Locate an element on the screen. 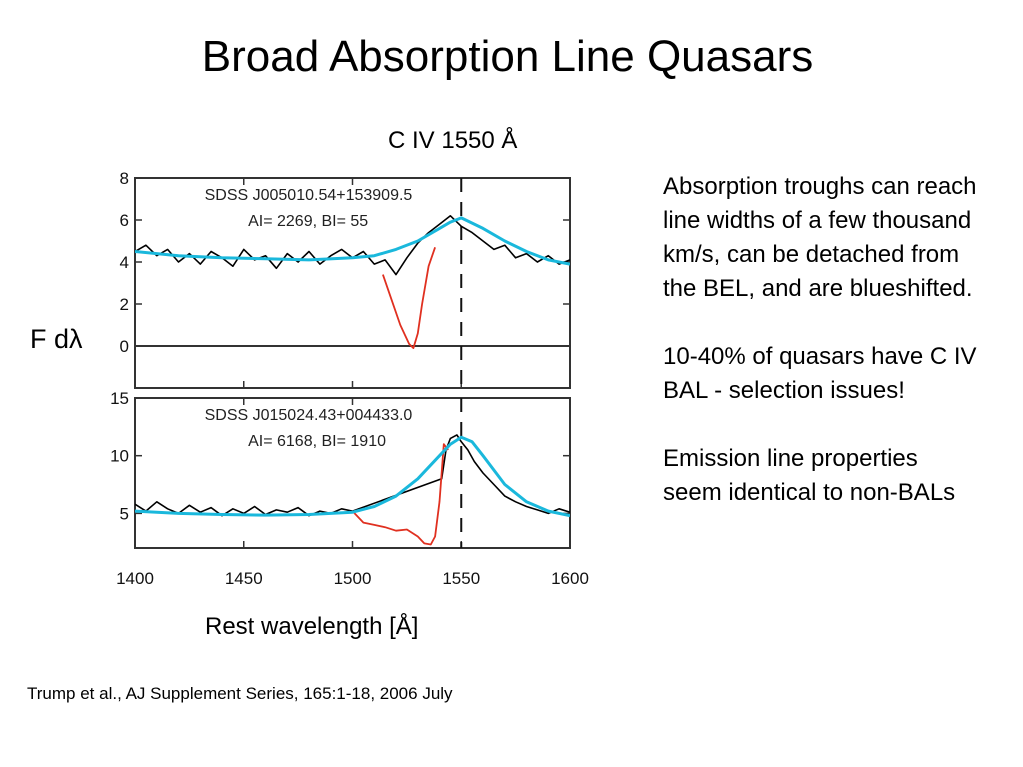  y-tick-label: 8 is located at coordinates (124, 178).